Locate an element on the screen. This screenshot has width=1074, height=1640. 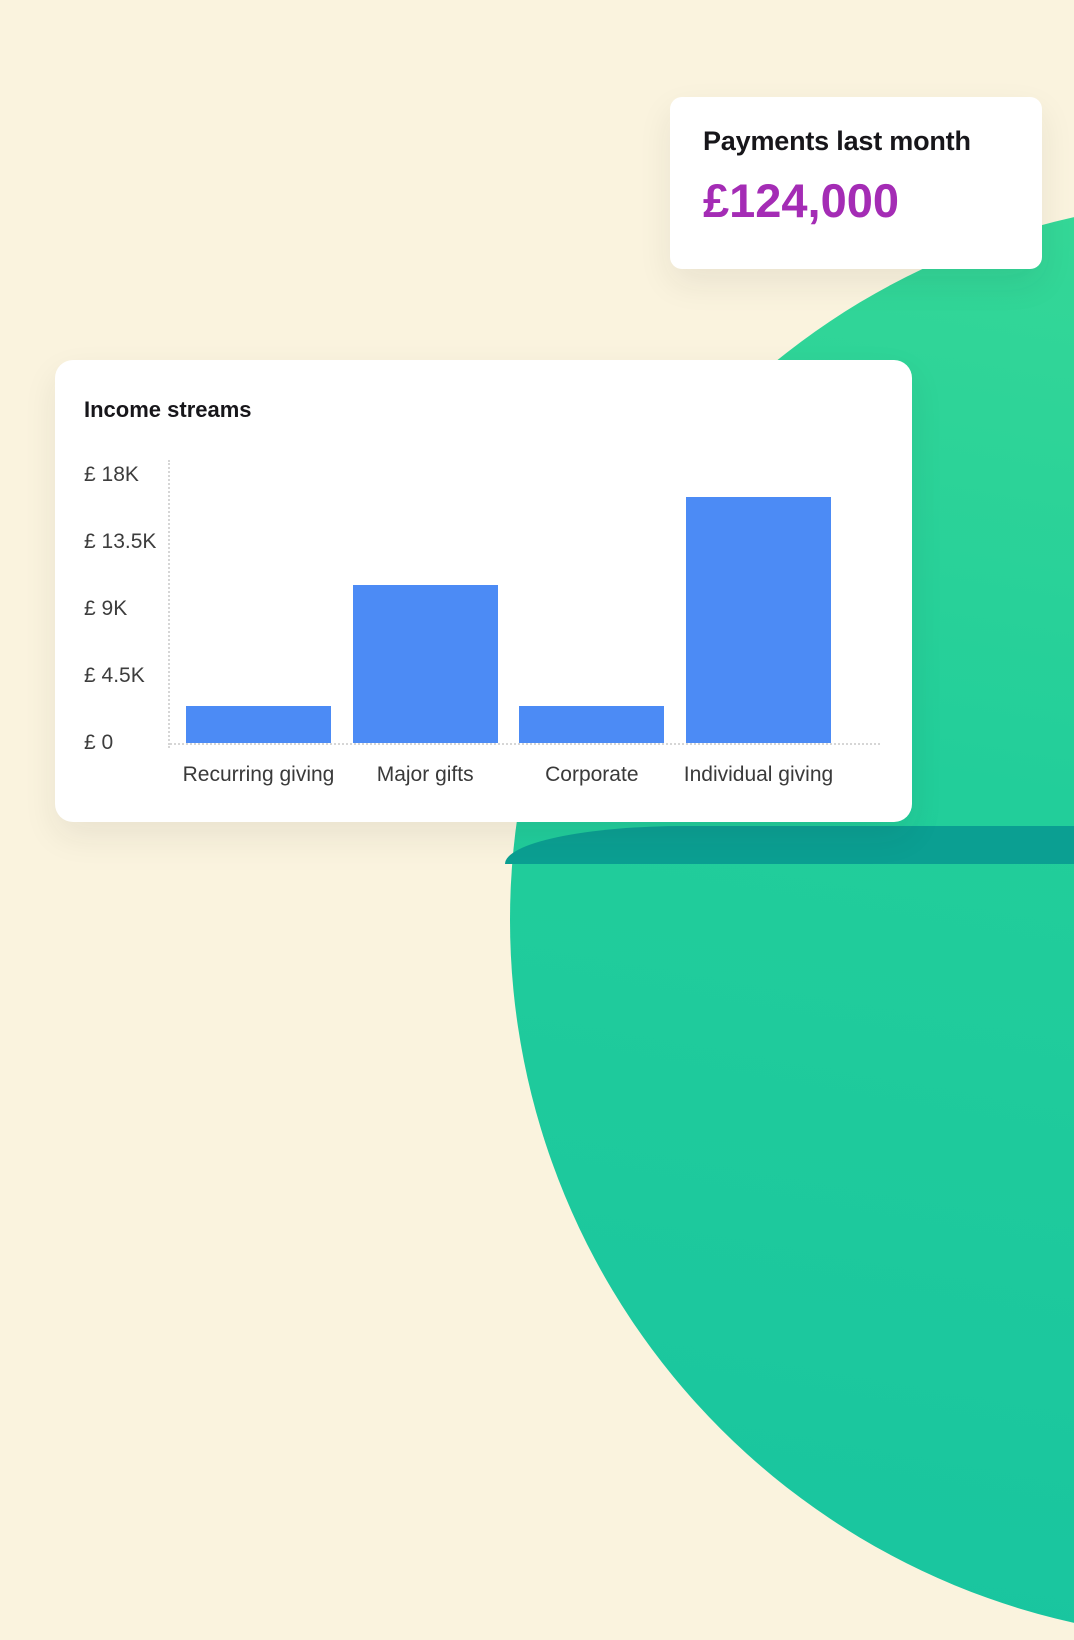
y-tick-label: £ 0 is located at coordinates (99, 742).